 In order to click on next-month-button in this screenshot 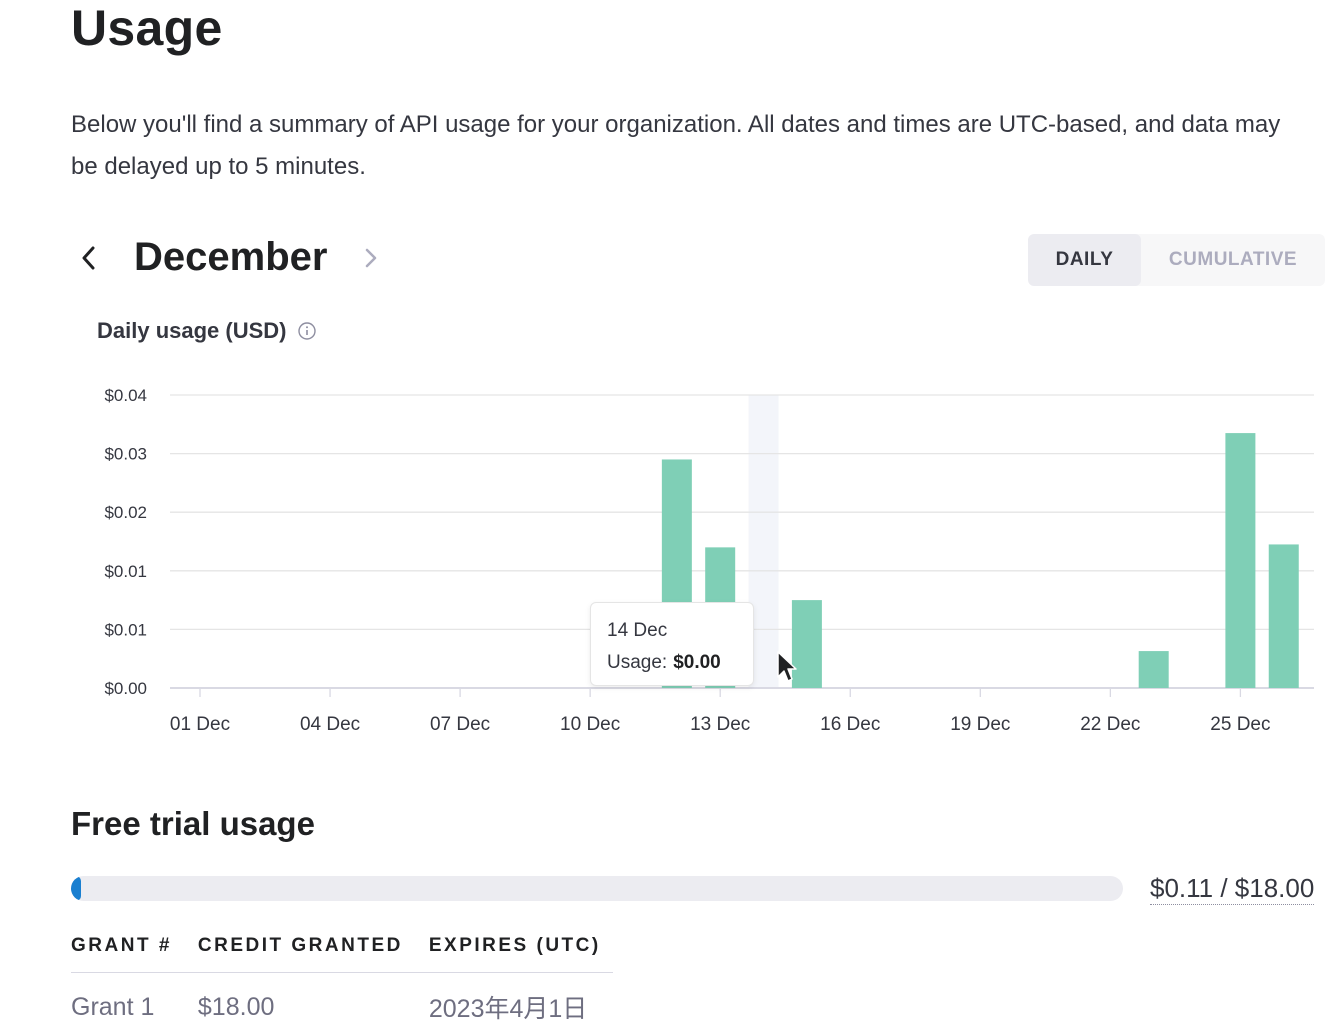, I will do `click(371, 258)`.